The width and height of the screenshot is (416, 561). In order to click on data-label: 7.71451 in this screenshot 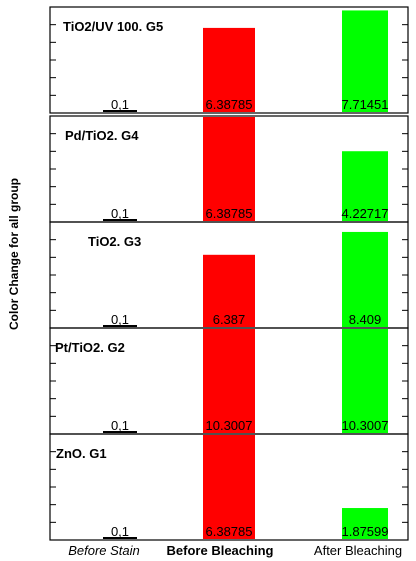, I will do `click(365, 104)`.